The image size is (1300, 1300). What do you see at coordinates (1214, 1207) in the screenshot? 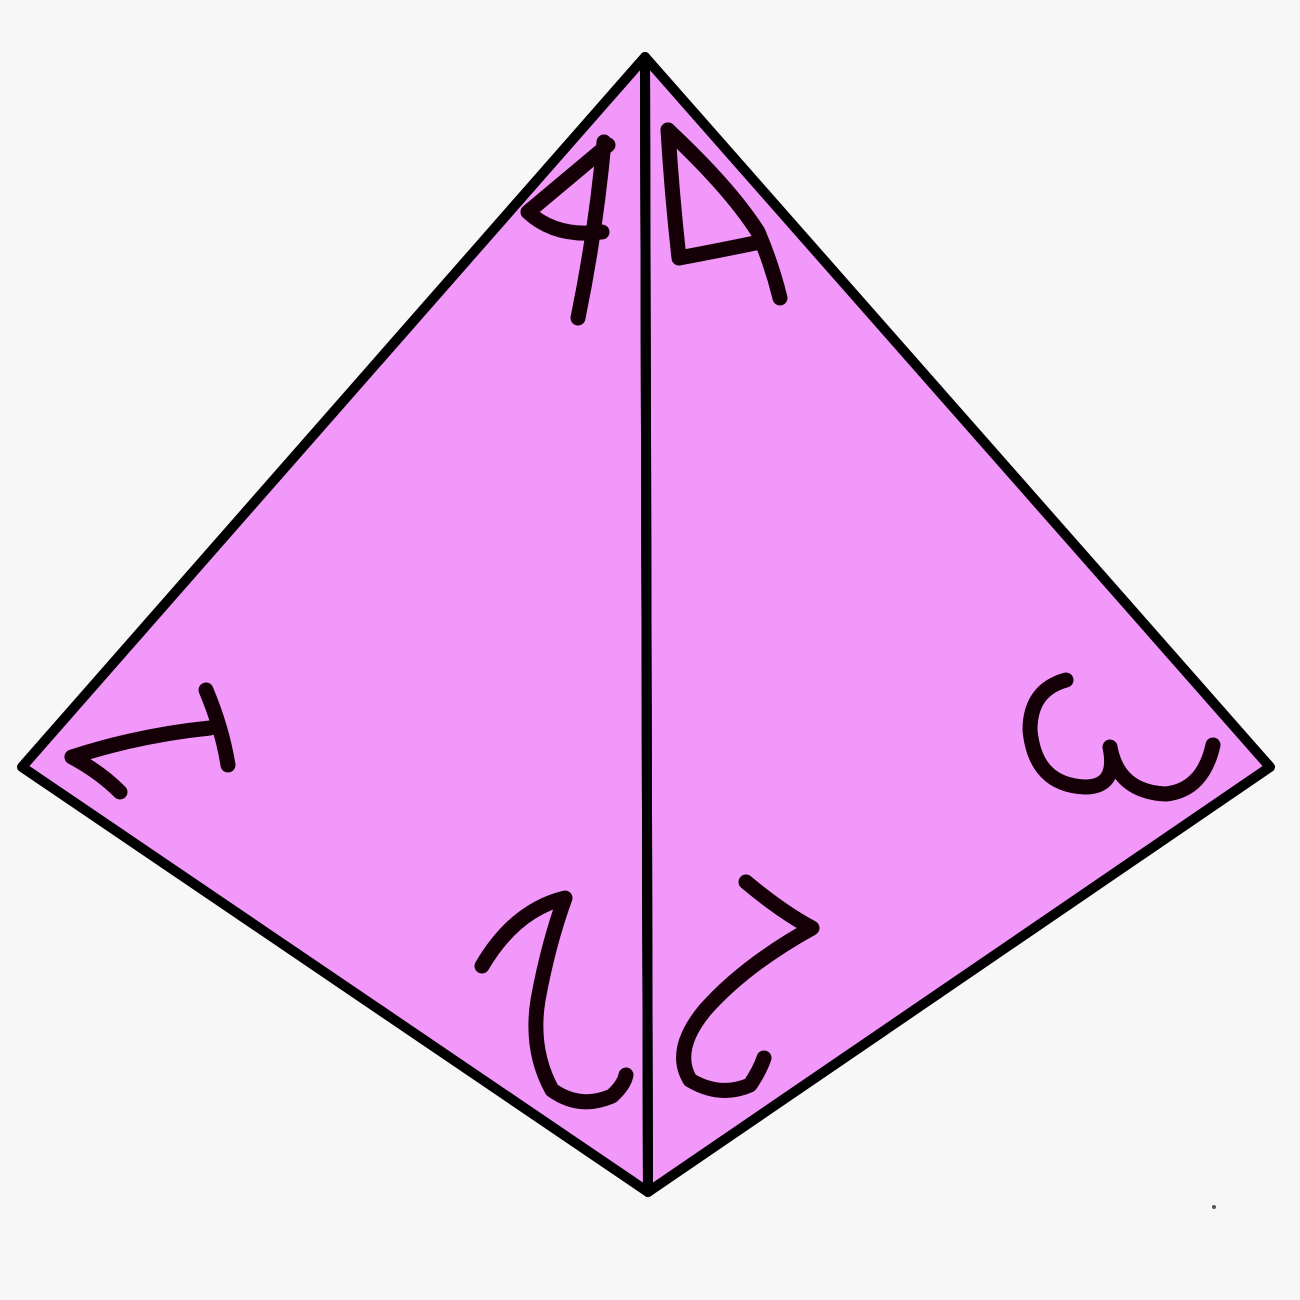
I see `speck` at bounding box center [1214, 1207].